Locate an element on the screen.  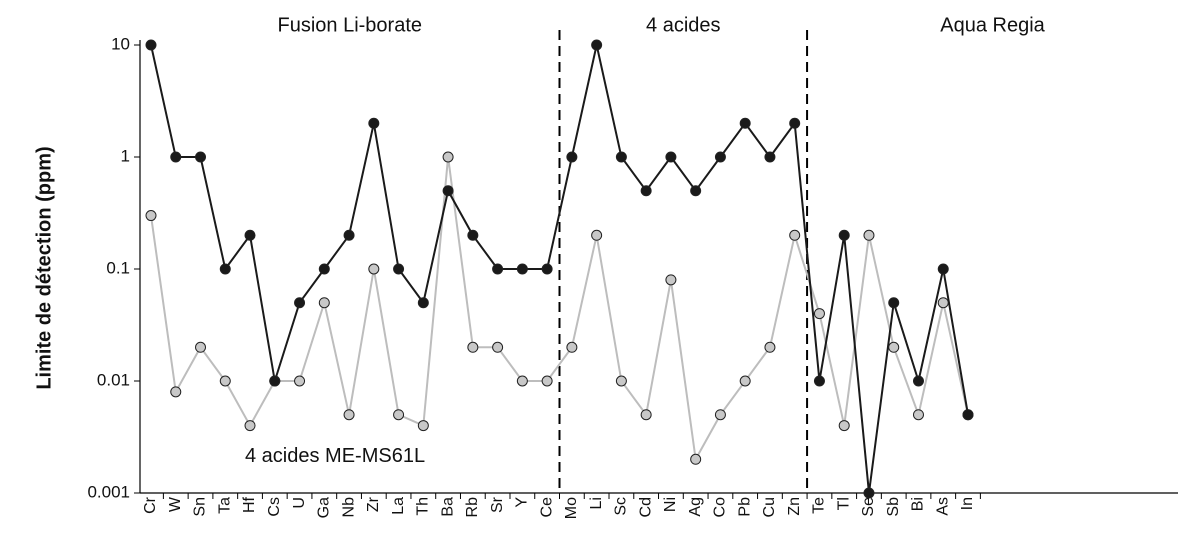
x-tick-label: Ag is located at coordinates (695, 507).